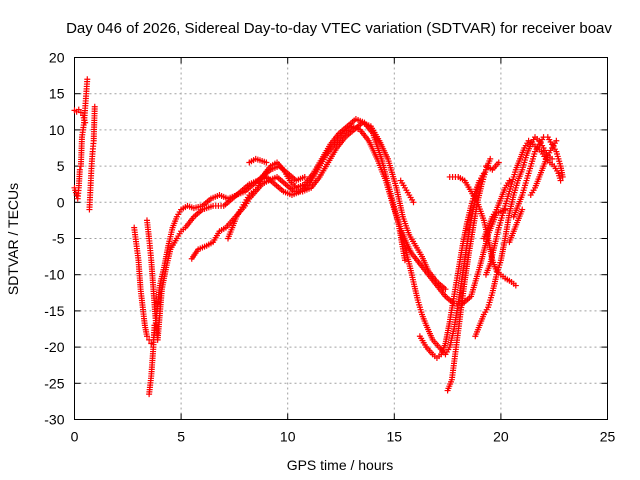 The width and height of the screenshot is (640, 480). Describe the element at coordinates (61, 166) in the screenshot. I see `y-tick-label: 5` at that location.